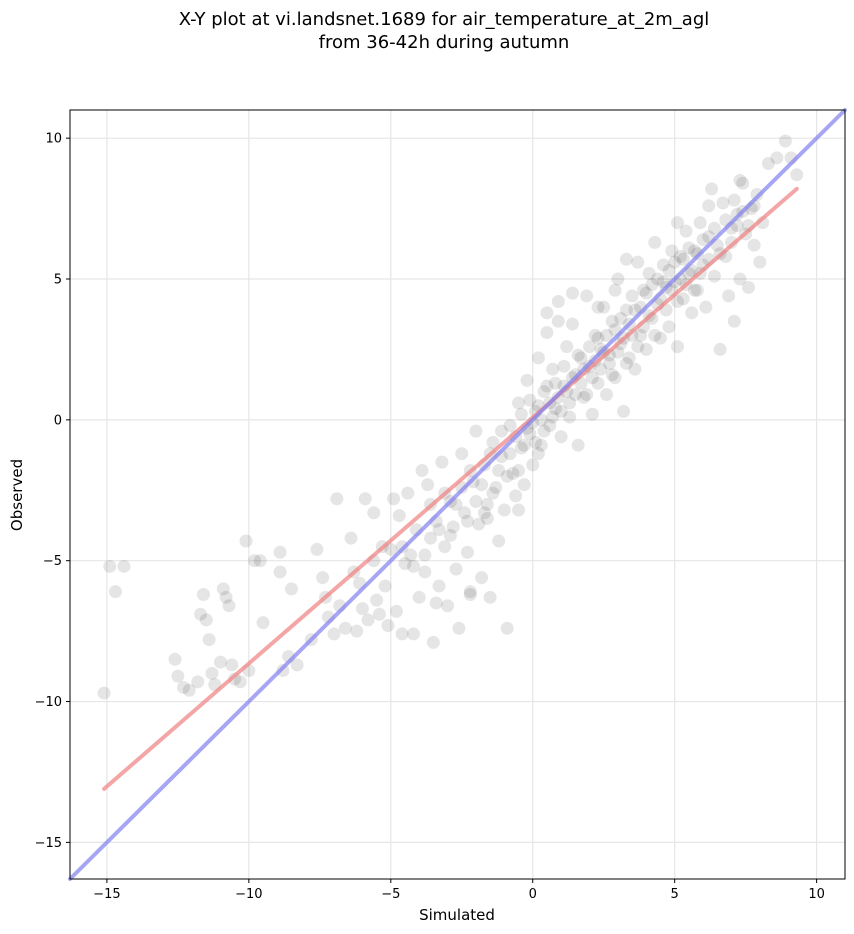 The height and width of the screenshot is (934, 854). I want to click on x-tick-label: −15, so click(106, 894).